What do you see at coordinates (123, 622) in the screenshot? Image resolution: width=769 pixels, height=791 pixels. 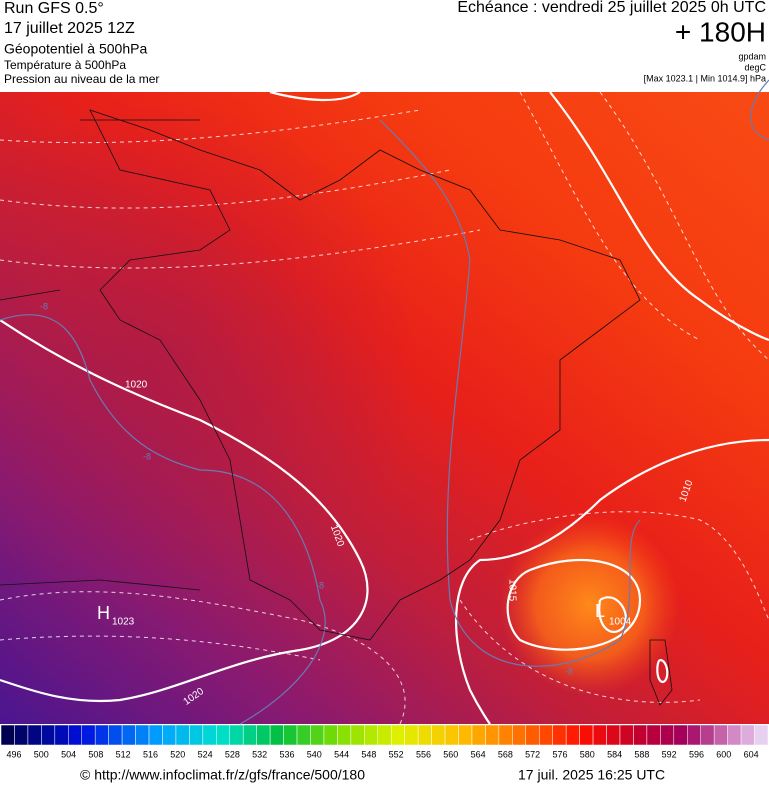 I see `high-value: 1023` at bounding box center [123, 622].